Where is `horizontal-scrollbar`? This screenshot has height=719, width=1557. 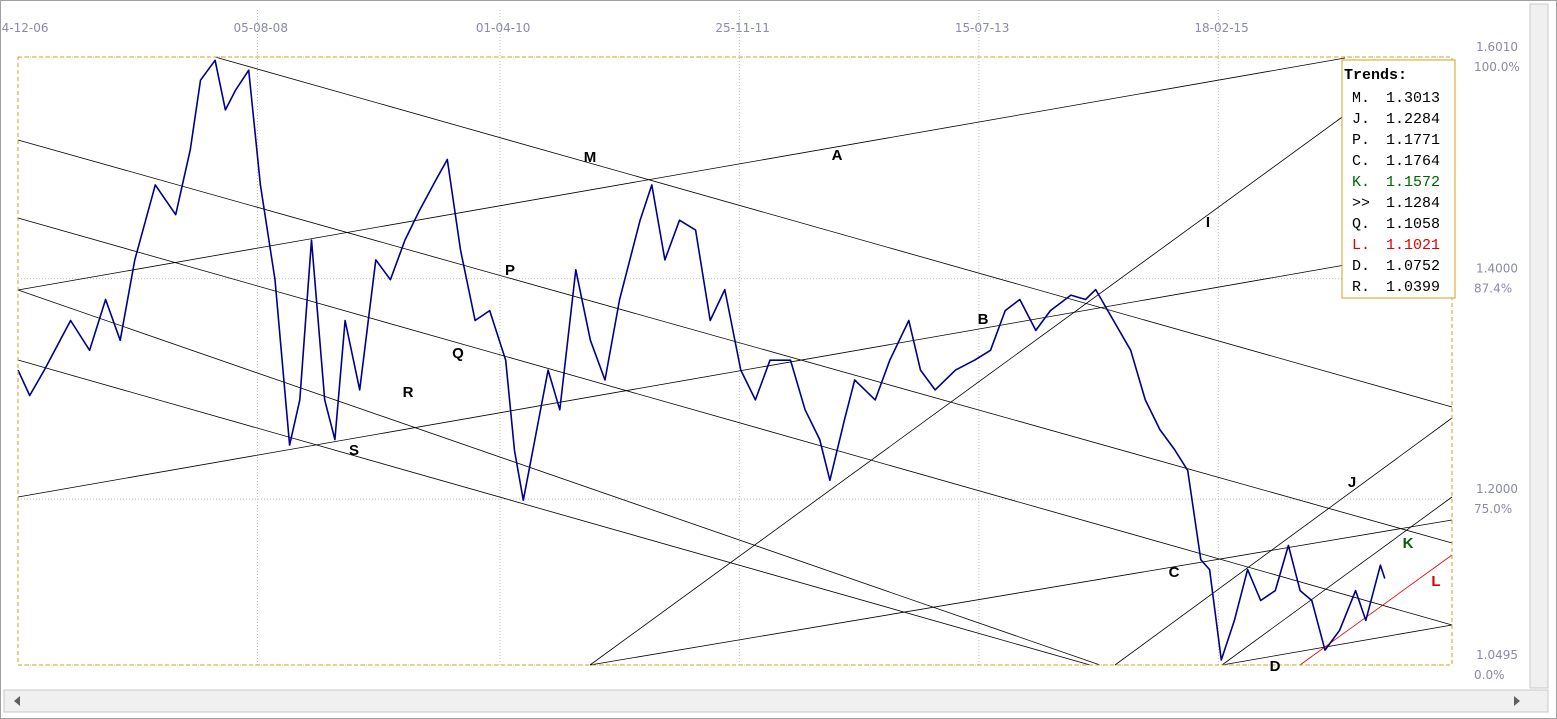 horizontal-scrollbar is located at coordinates (776, 701).